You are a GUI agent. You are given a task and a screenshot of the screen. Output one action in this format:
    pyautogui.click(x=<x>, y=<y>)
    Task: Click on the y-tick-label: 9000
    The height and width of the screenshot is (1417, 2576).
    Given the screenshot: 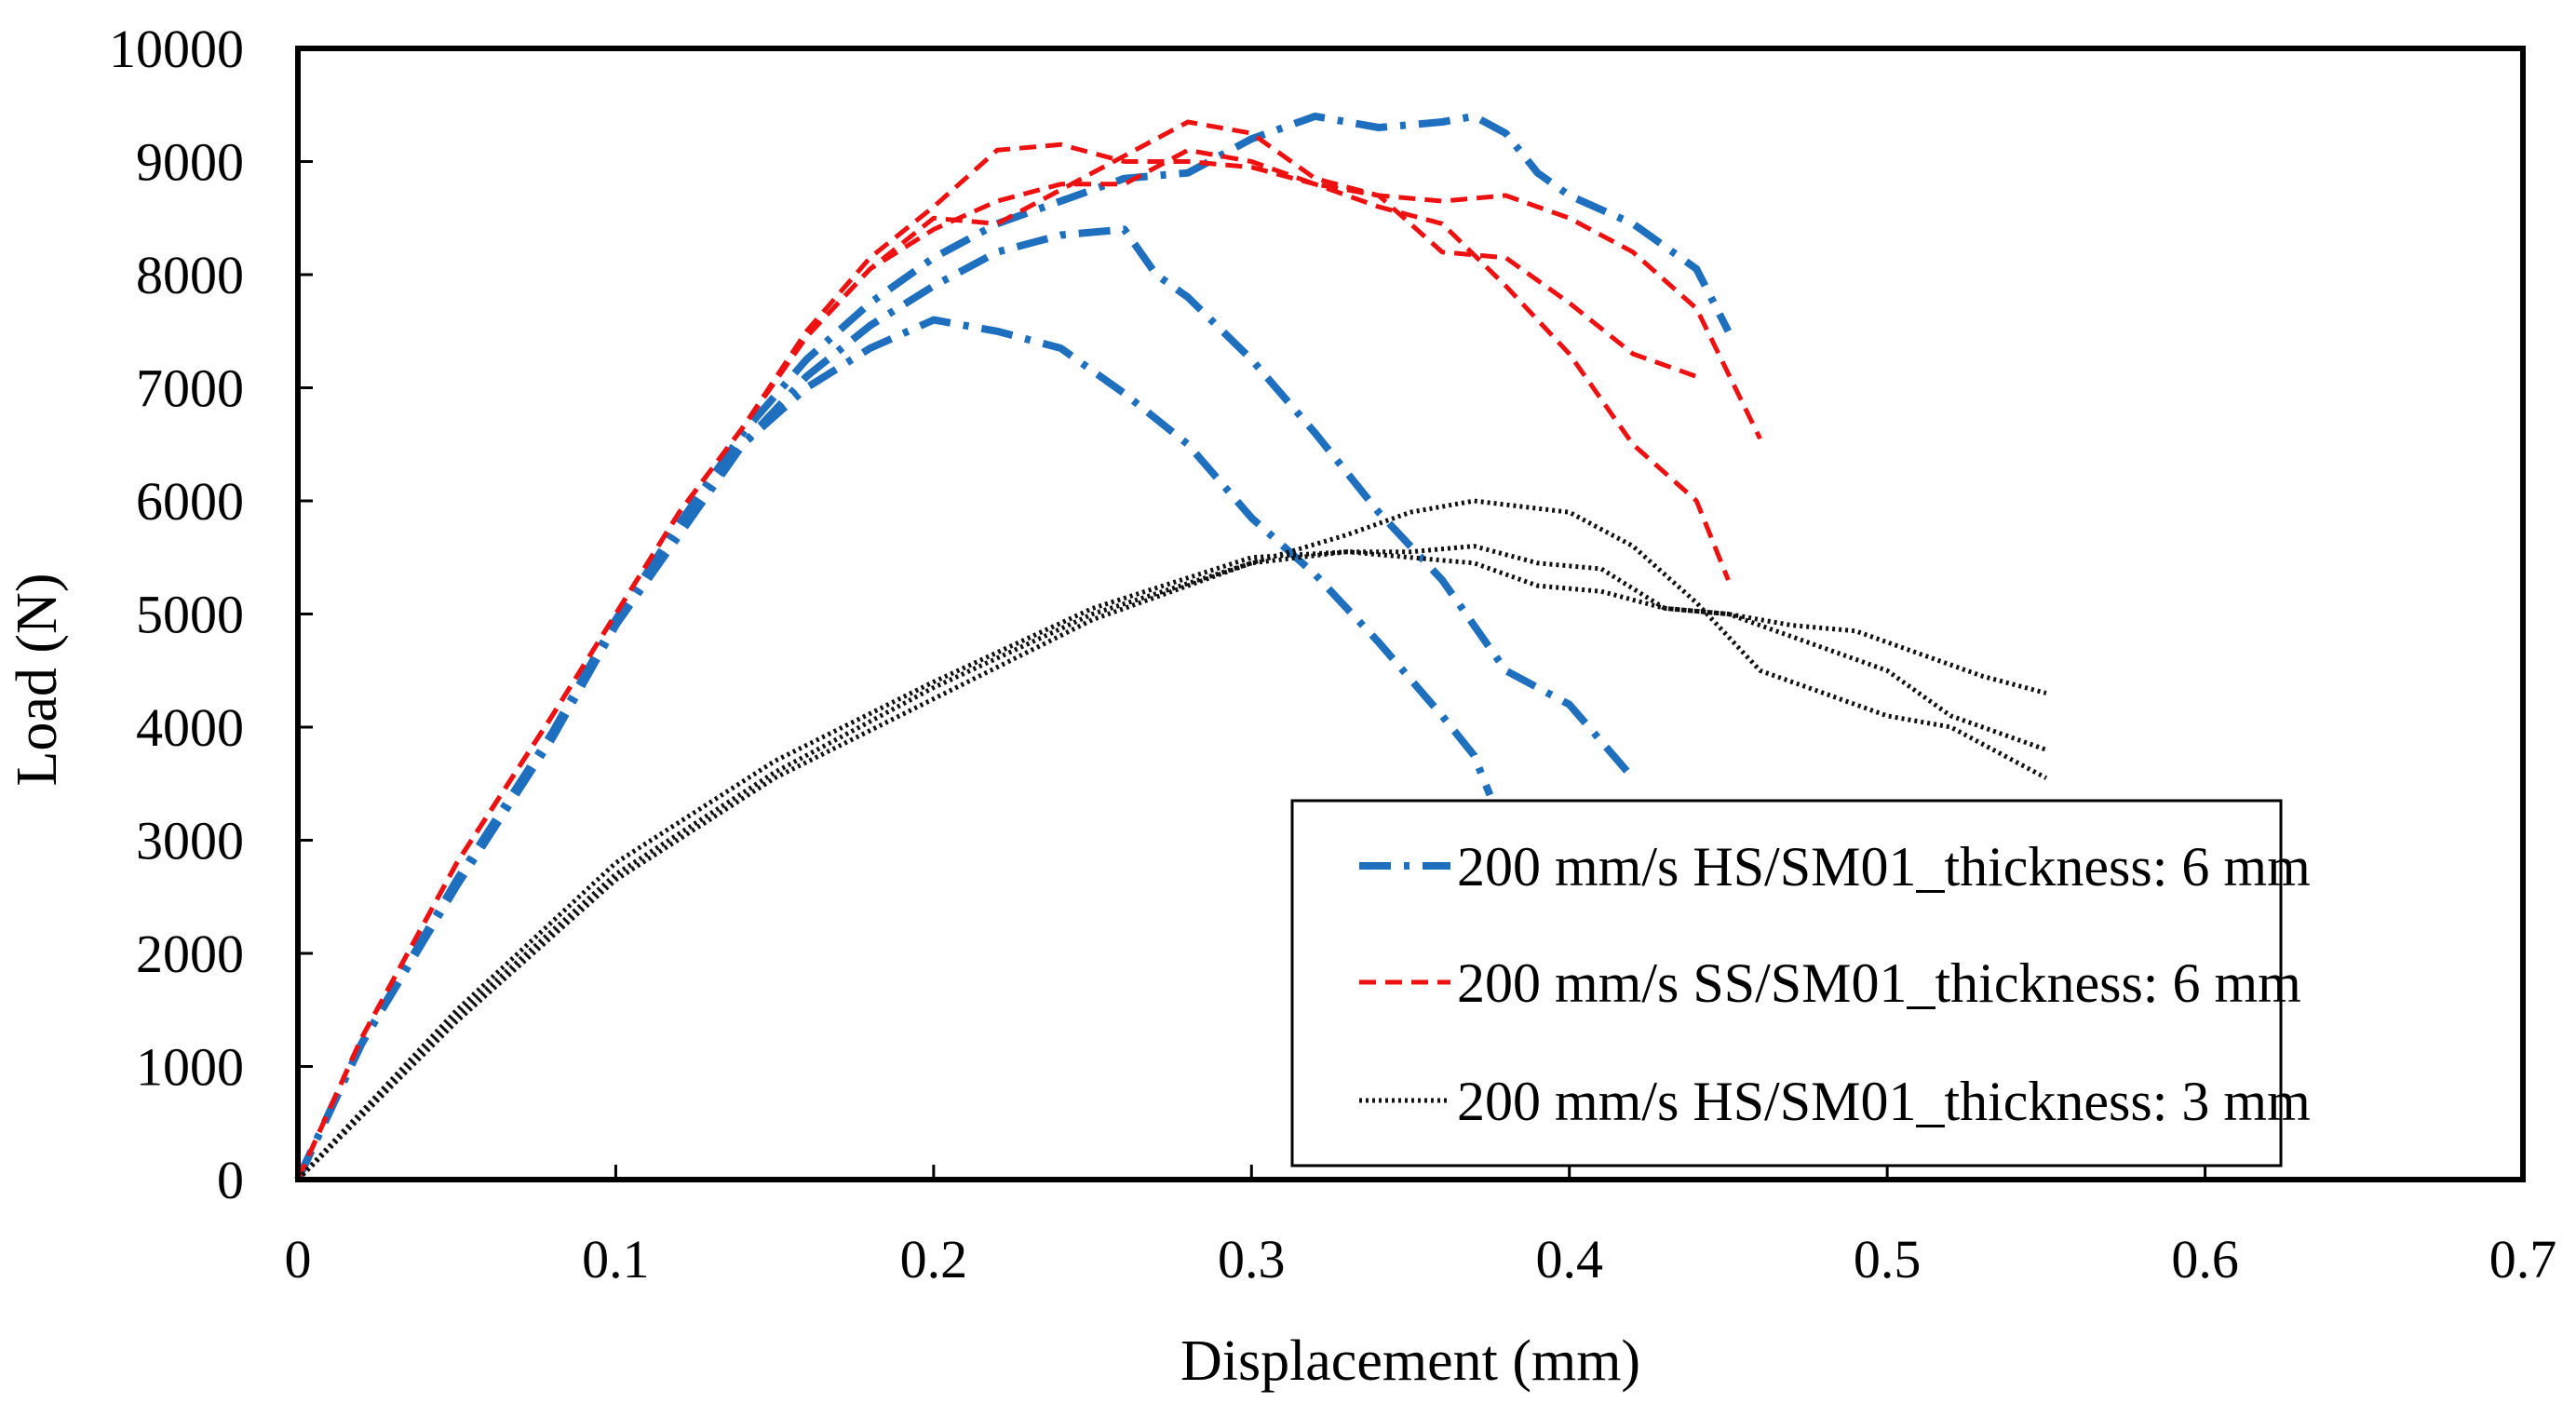 What is the action you would take?
    pyautogui.click(x=190, y=162)
    